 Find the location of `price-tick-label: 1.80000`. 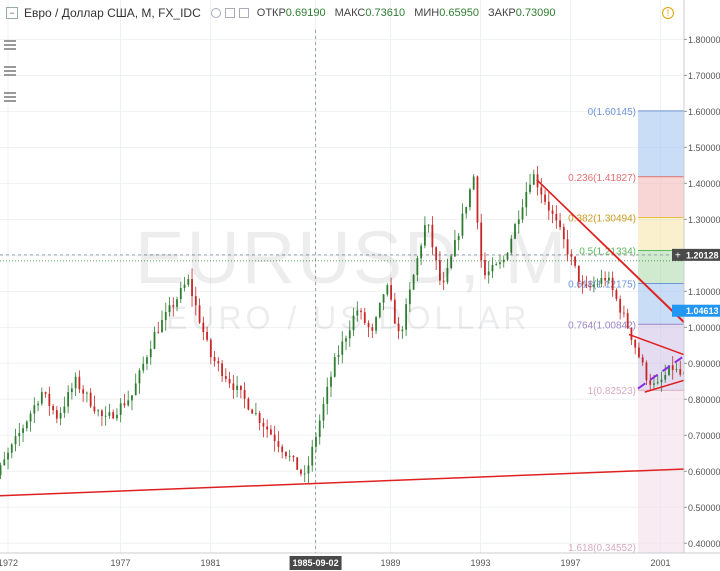

price-tick-label: 1.80000 is located at coordinates (704, 40).